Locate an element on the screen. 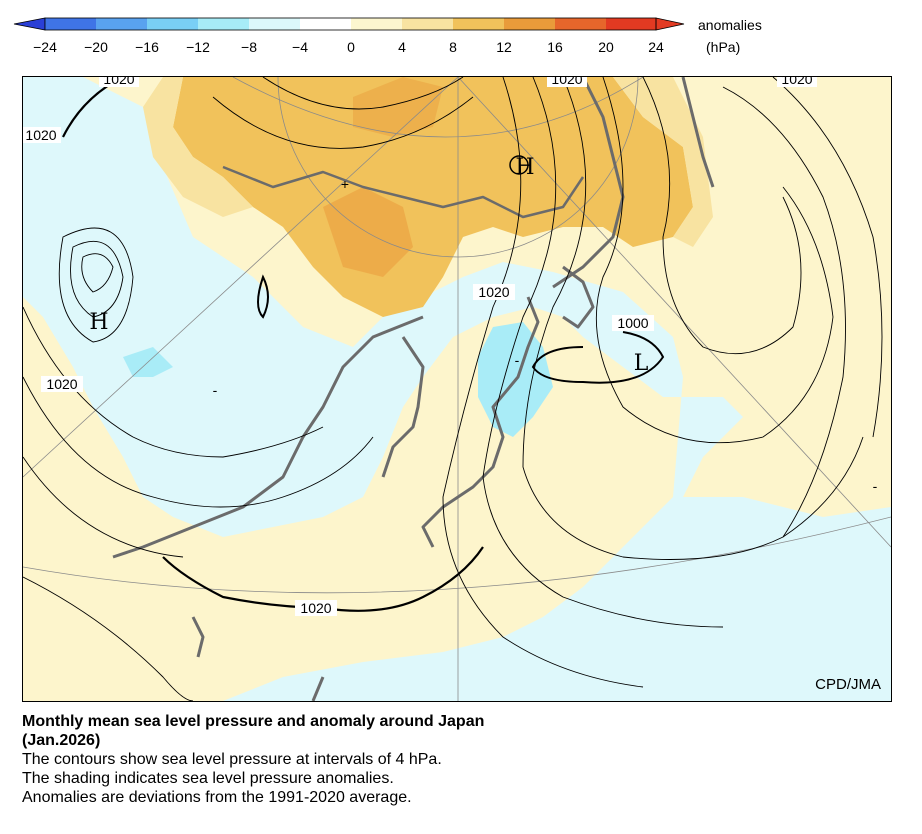  colorbar-tick-1: −20 is located at coordinates (96, 47).